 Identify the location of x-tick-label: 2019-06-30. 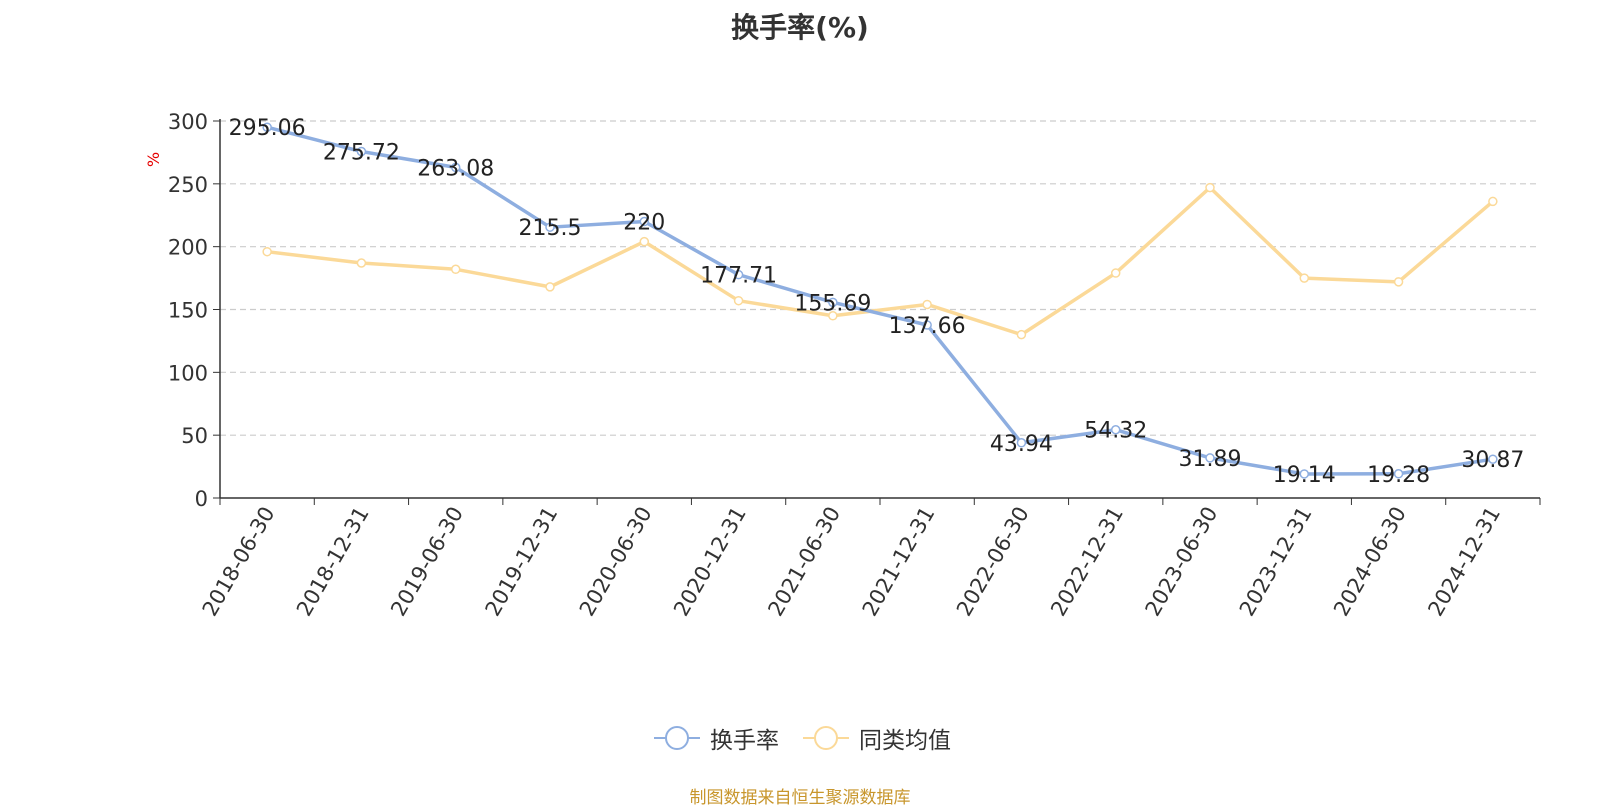
(427, 562).